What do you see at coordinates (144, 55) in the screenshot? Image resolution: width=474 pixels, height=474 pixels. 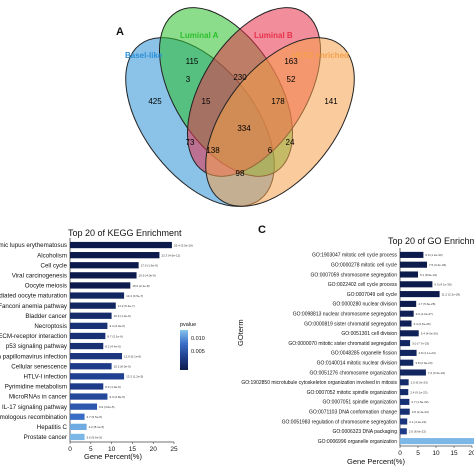 I see `venn-label-basel-like: Basel-like` at bounding box center [144, 55].